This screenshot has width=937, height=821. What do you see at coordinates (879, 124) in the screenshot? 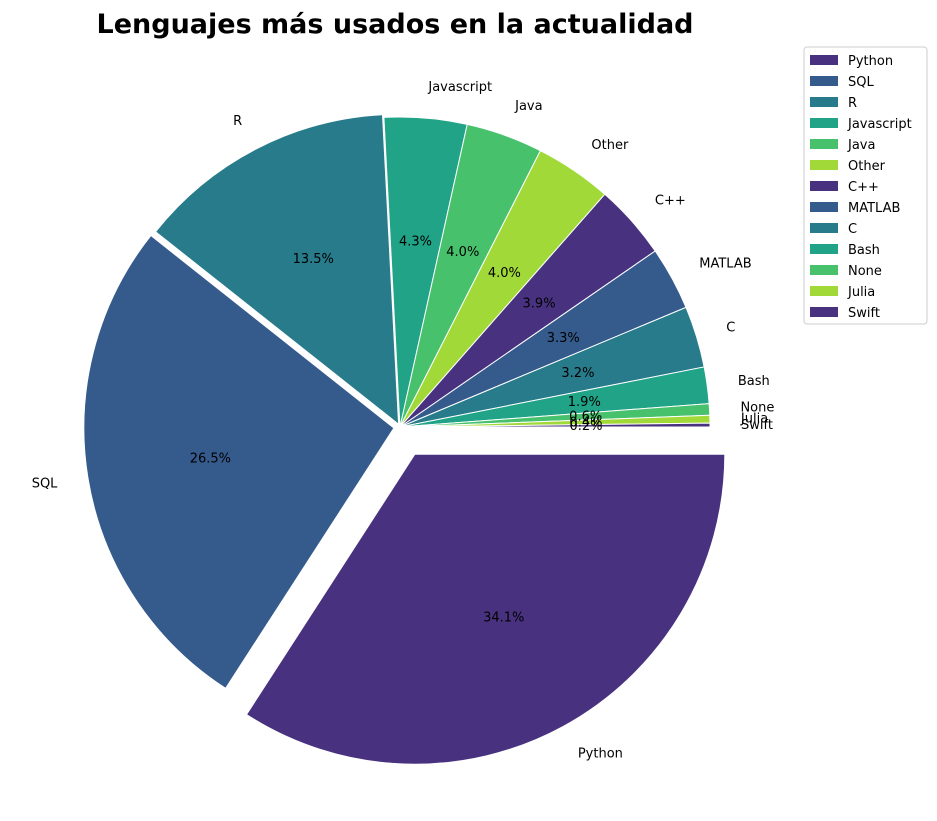
I see `legend-label-javascript: Javascript` at bounding box center [879, 124].